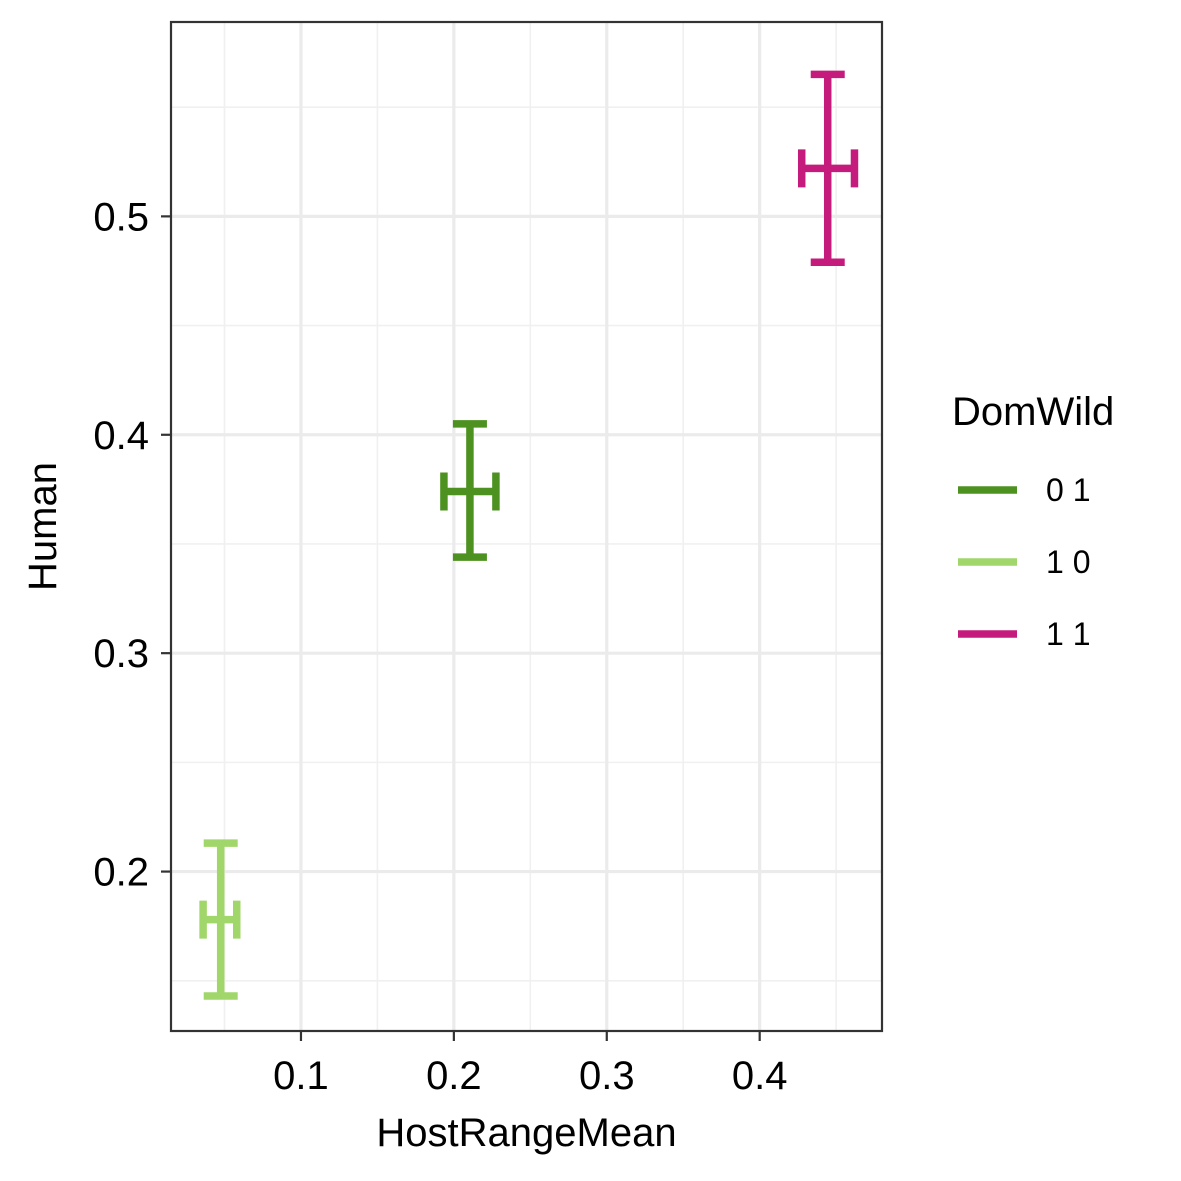  Describe the element at coordinates (1024, 490) in the screenshot. I see `legend-item-0-1: 0 1` at that location.